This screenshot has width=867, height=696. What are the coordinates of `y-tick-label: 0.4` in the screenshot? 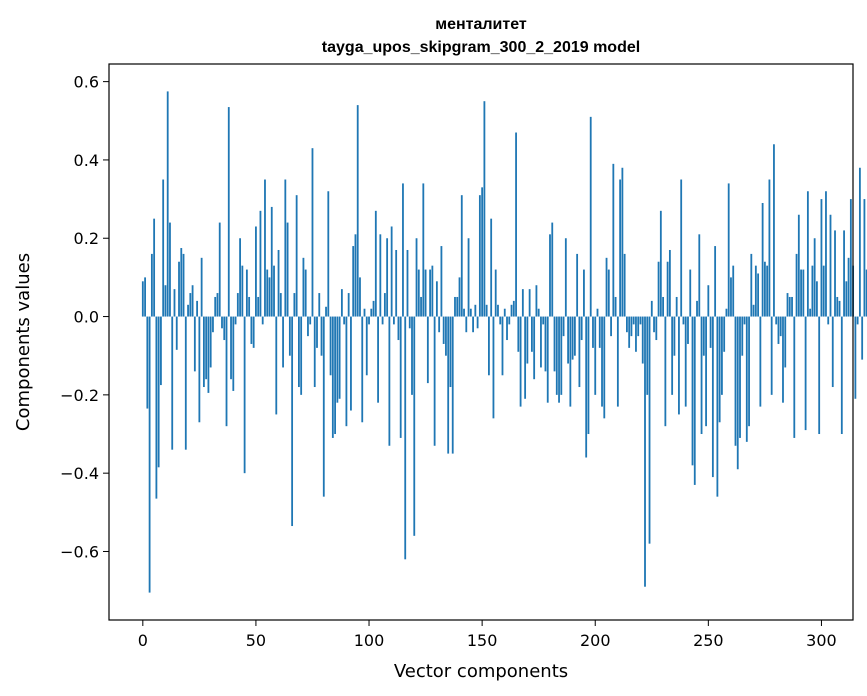 It's located at (86, 160).